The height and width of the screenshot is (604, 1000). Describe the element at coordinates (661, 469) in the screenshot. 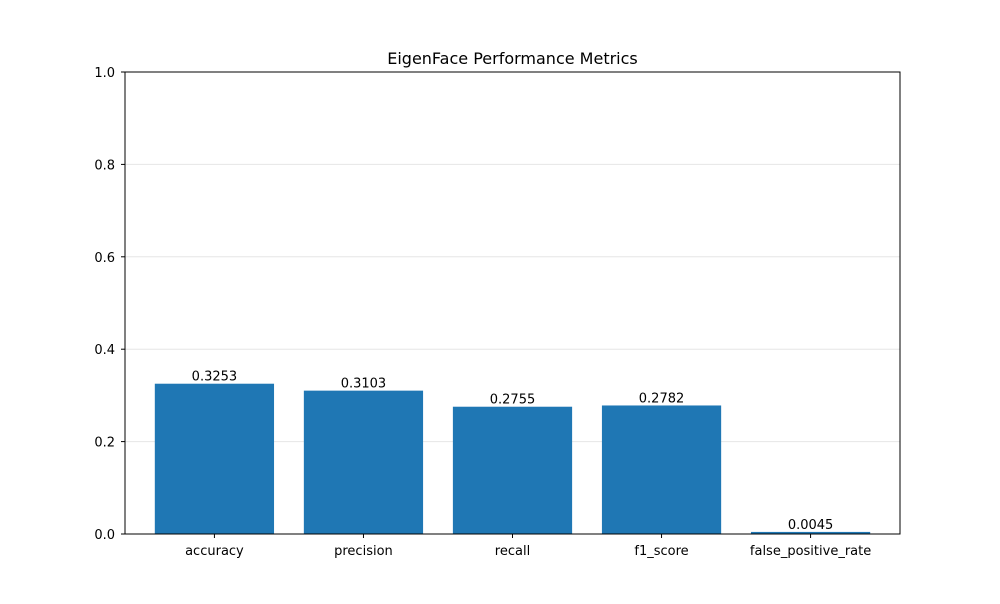

I see `bar-f1-score` at that location.